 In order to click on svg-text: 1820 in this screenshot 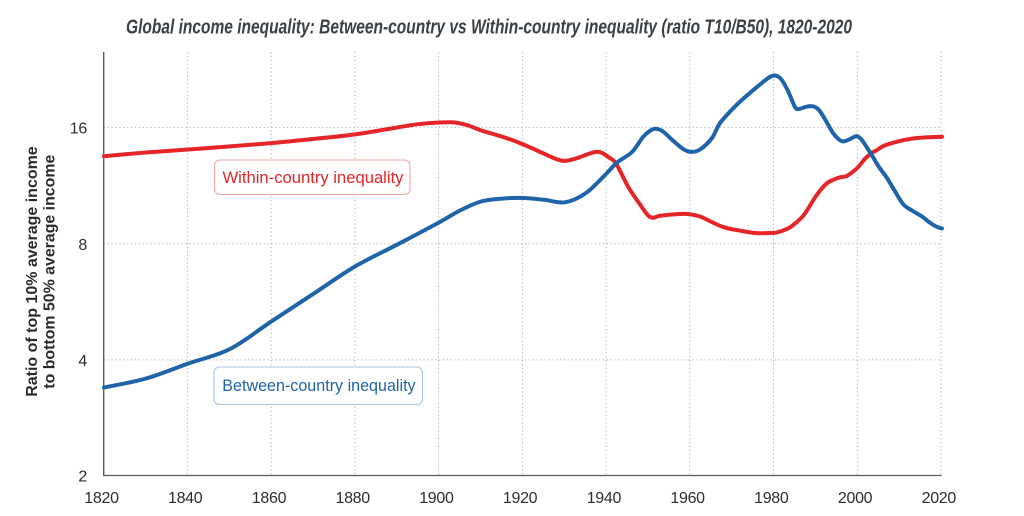, I will do `click(101, 498)`.